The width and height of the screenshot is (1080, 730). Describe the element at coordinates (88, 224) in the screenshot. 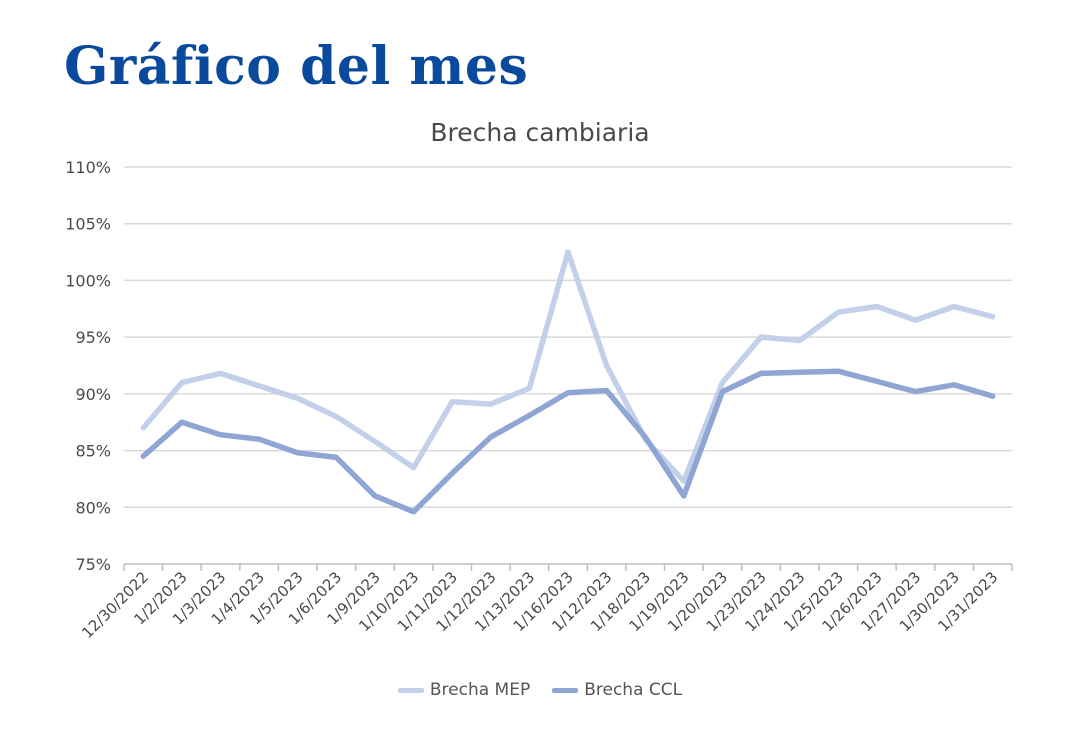

I see `y-tick-label: 105%` at that location.